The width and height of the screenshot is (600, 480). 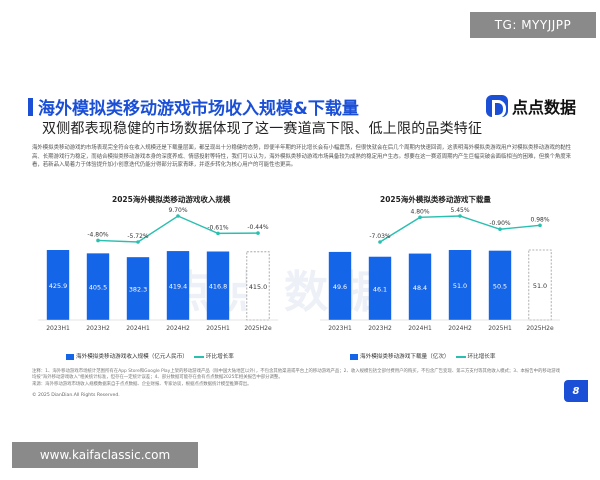 I want to click on download-x-tick-label: 2023H2, so click(x=380, y=328).